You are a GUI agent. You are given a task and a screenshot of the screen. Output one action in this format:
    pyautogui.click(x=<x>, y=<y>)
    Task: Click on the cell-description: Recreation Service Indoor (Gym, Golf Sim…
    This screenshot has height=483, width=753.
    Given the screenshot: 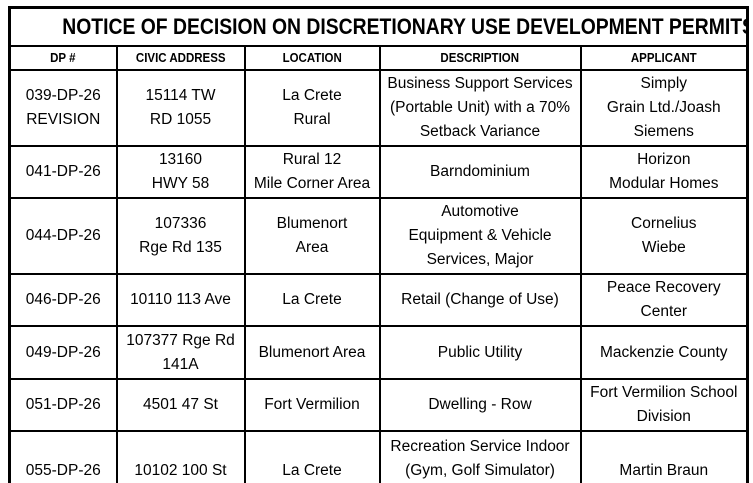 What is the action you would take?
    pyautogui.click(x=480, y=456)
    